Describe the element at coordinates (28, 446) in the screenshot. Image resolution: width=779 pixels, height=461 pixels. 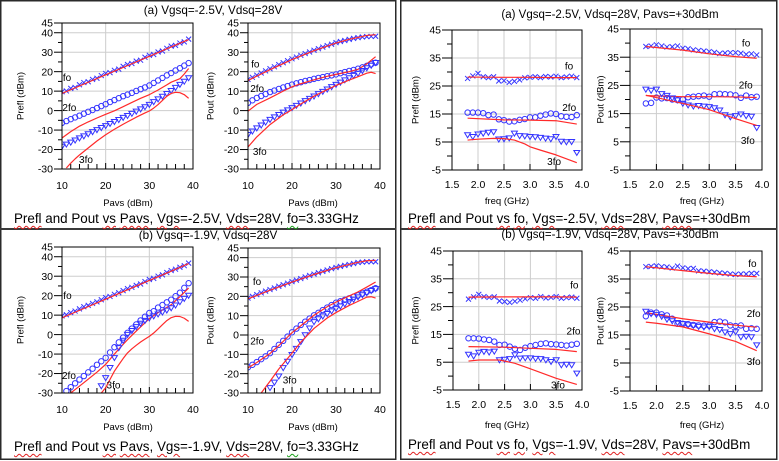
I see `caption-word-spelling-flagged: Prefl` at that location.